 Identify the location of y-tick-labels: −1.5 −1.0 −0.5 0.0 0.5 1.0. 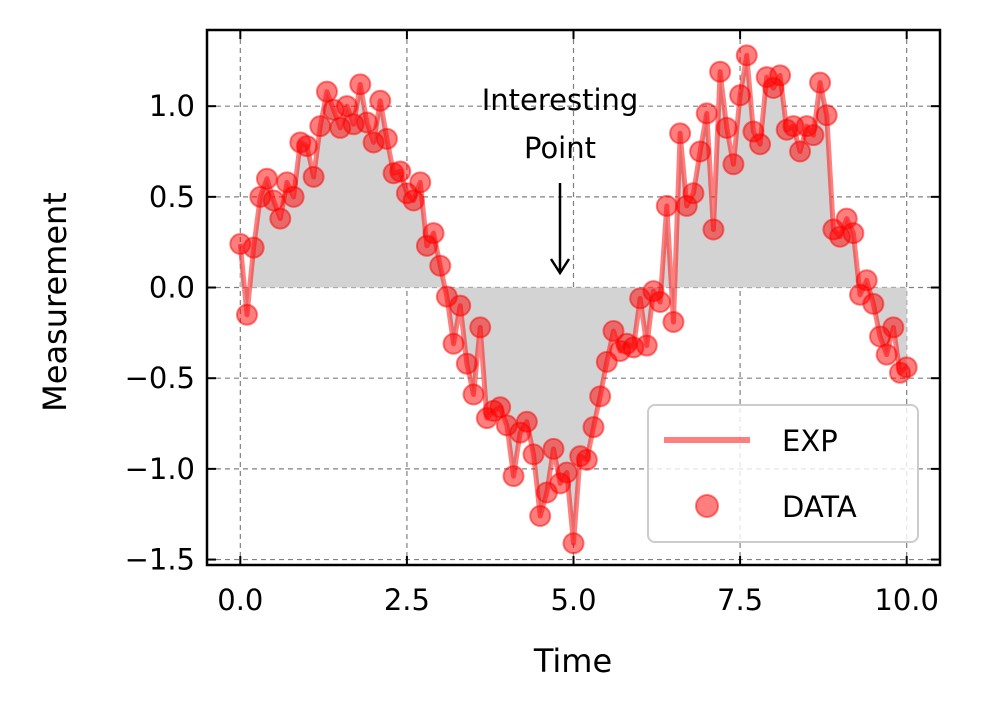
(160, 332).